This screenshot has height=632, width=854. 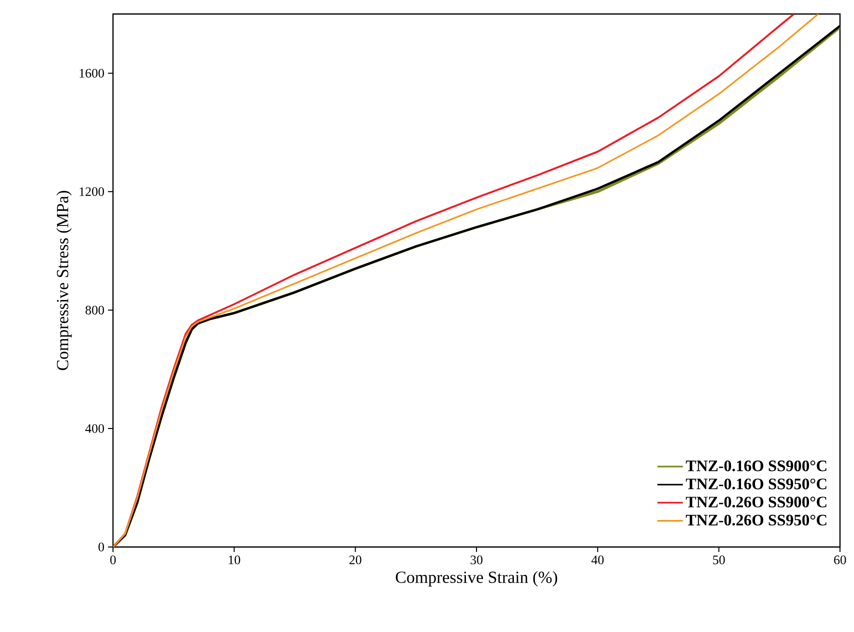 What do you see at coordinates (234, 560) in the screenshot?
I see `x-tick-label: 10` at bounding box center [234, 560].